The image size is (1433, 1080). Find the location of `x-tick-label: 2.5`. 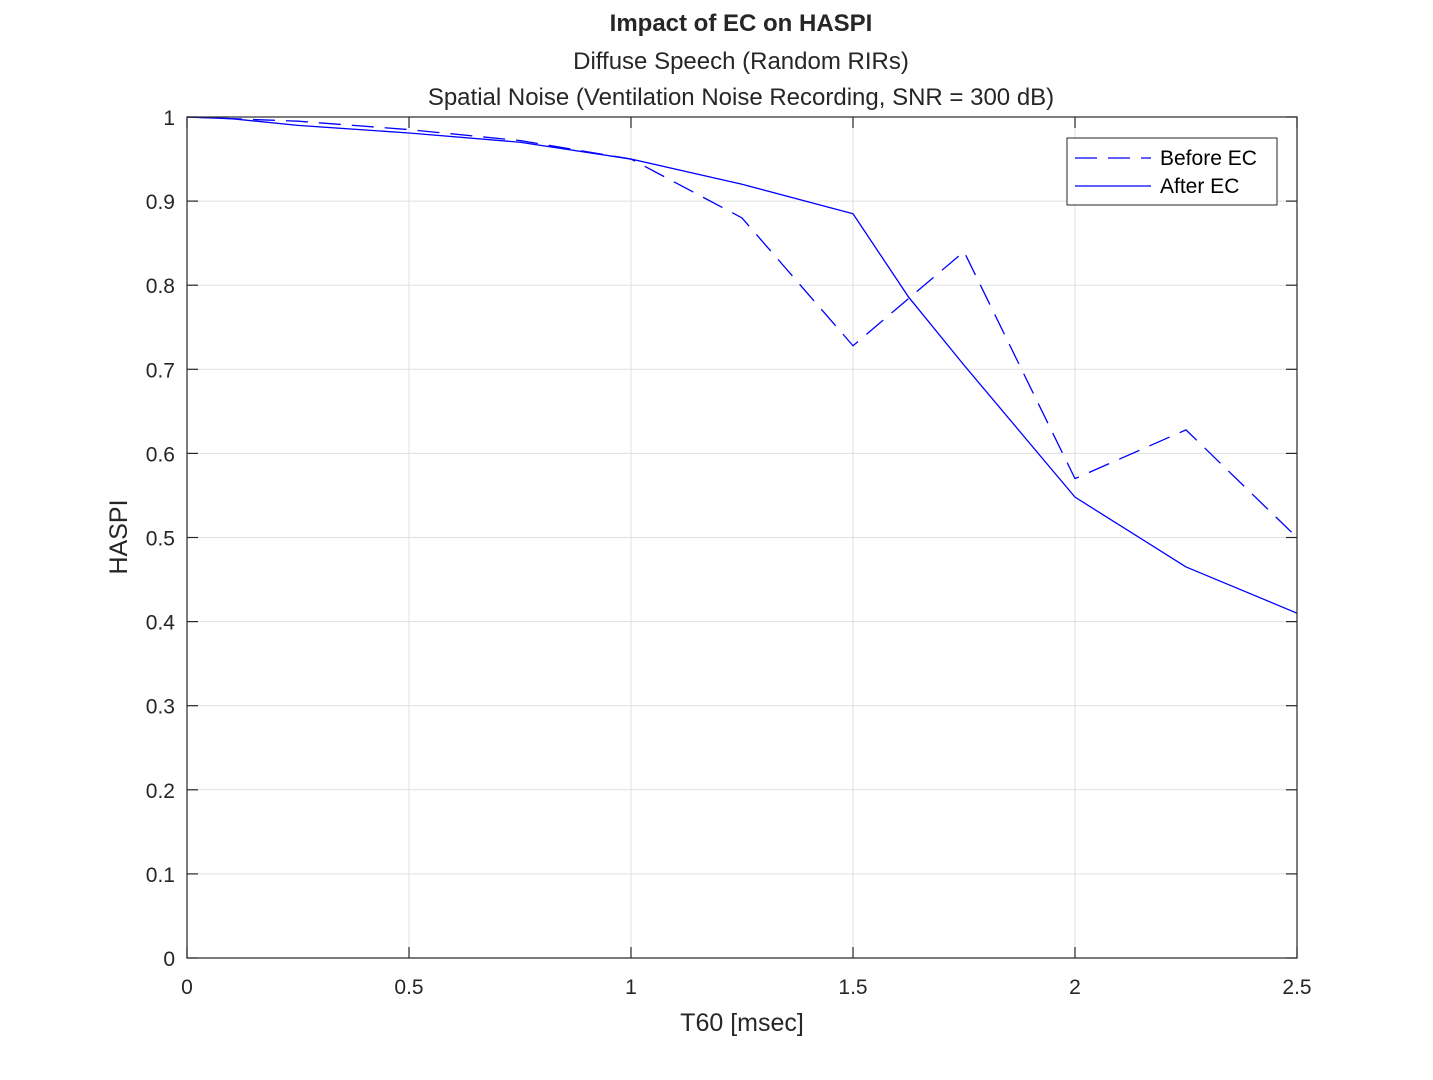

x-tick-label: 2.5 is located at coordinates (1296, 987).